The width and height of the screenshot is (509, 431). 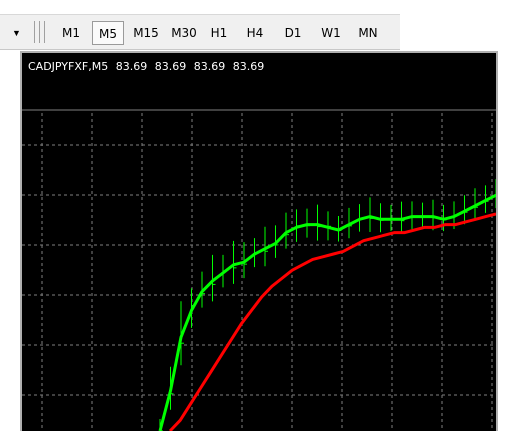 What do you see at coordinates (209, 66) in the screenshot?
I see `chart-low-value: 83.69` at bounding box center [209, 66].